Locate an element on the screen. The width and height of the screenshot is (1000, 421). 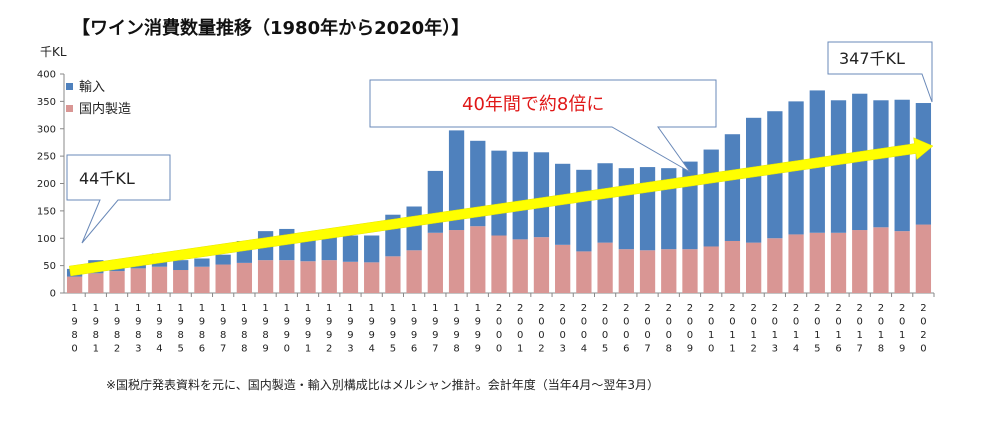
y-tick-label: 50 is located at coordinates (49, 266).